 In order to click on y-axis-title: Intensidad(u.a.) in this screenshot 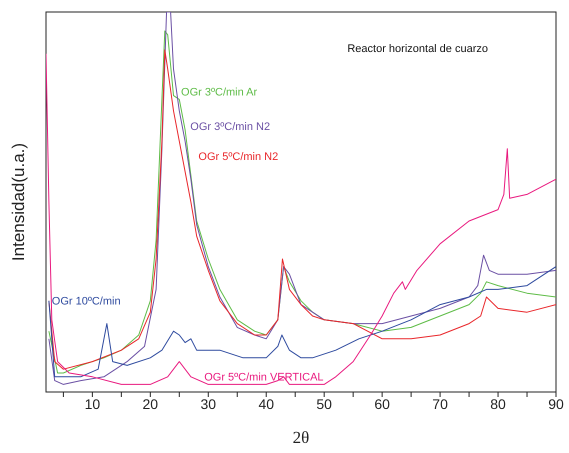, I will do `click(18, 202)`.